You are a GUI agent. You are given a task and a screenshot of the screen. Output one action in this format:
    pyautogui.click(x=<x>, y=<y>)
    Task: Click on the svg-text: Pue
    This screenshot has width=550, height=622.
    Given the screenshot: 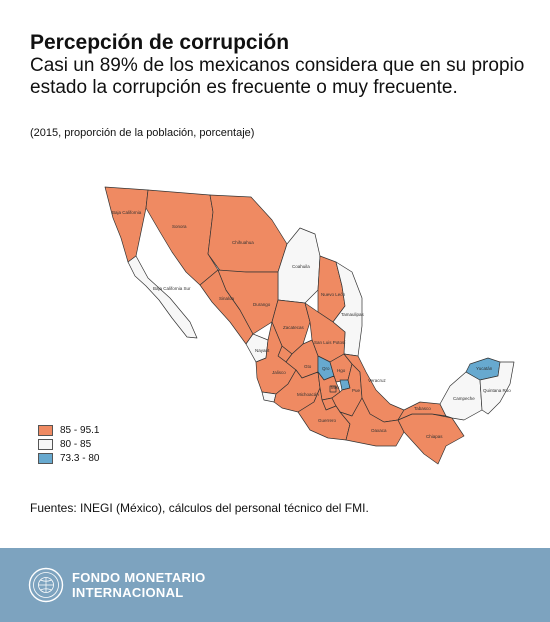 What is the action you would take?
    pyautogui.click(x=356, y=390)
    